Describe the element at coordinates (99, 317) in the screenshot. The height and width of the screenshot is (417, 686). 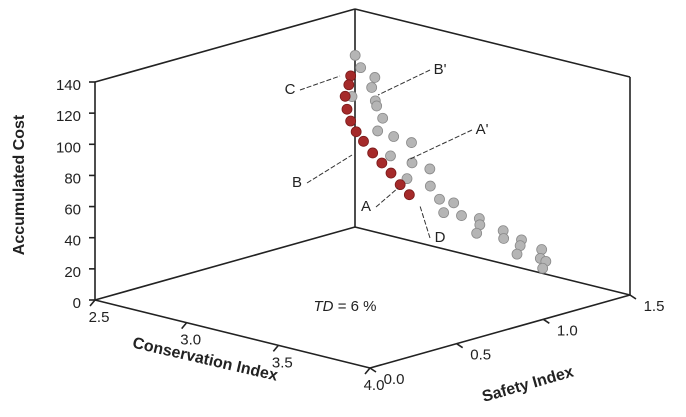
I see `x-tick-label: 2.5` at that location.